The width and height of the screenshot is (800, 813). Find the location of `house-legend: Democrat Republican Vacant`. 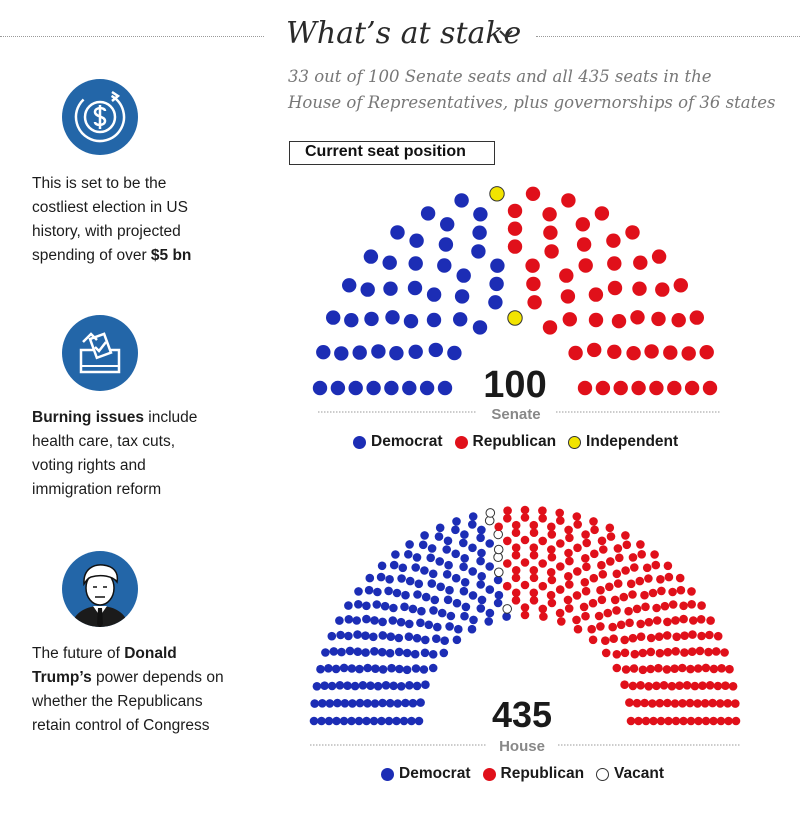

house-legend: Democrat Republican Vacant is located at coordinates (528, 774).